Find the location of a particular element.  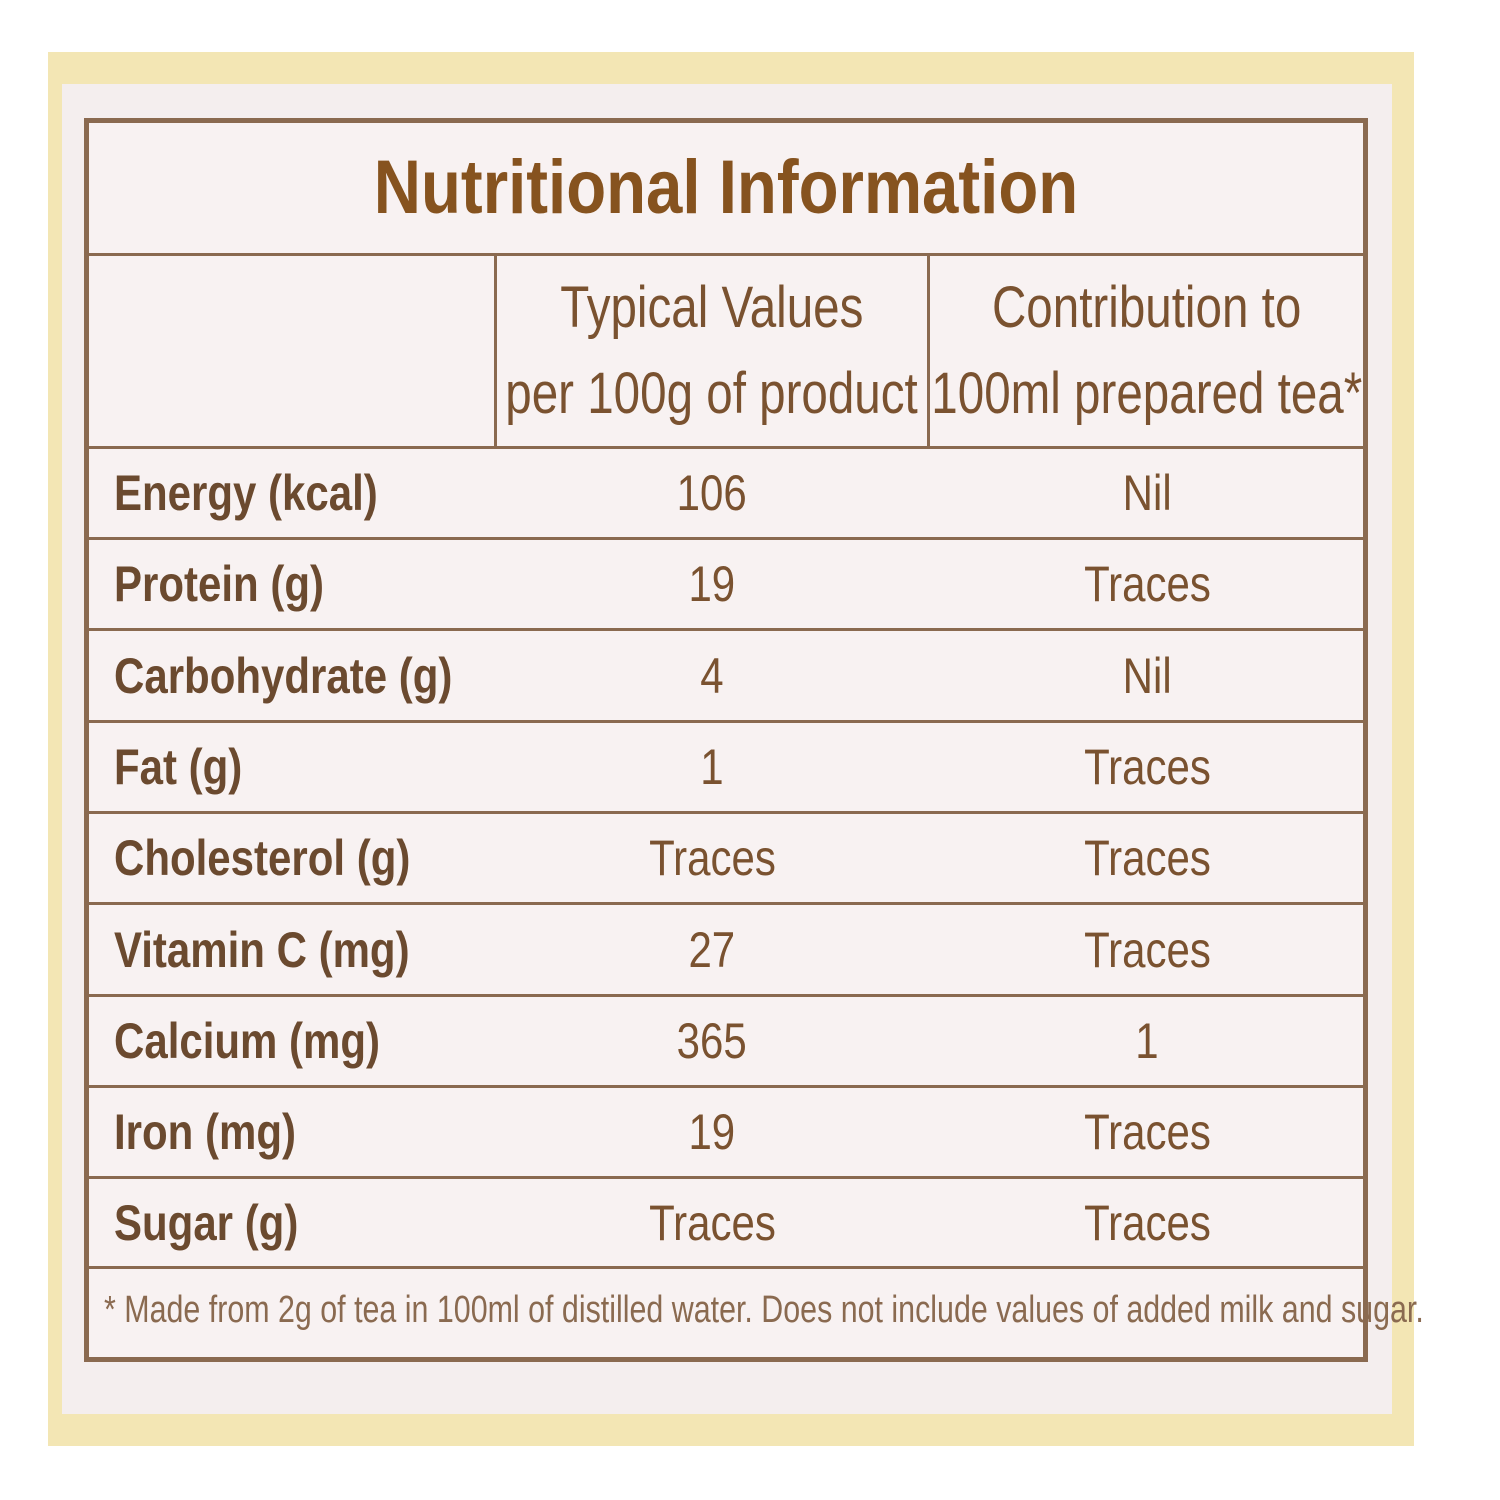

nutrient-name: Sugar (g) is located at coordinates (206, 1222).